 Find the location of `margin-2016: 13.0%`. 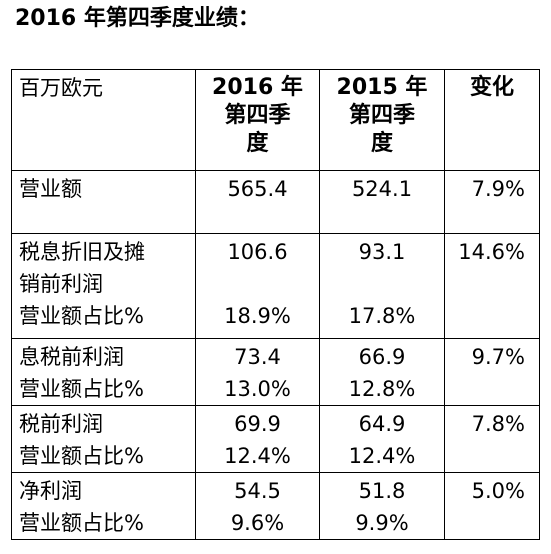

margin-2016: 13.0% is located at coordinates (257, 389).